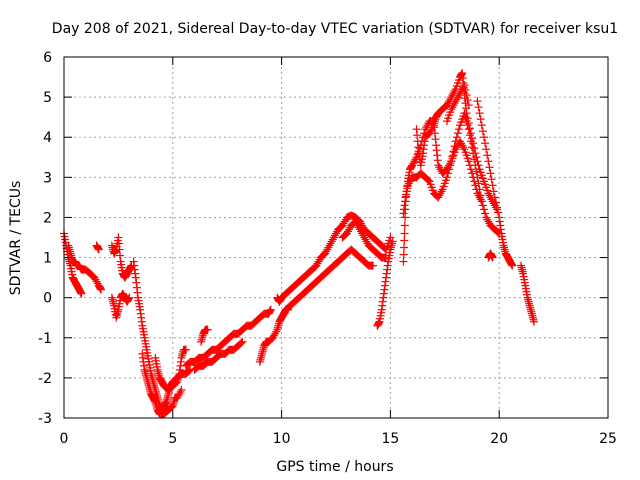 The image size is (640, 480). What do you see at coordinates (390, 439) in the screenshot?
I see `x-tick-label: 15` at bounding box center [390, 439].